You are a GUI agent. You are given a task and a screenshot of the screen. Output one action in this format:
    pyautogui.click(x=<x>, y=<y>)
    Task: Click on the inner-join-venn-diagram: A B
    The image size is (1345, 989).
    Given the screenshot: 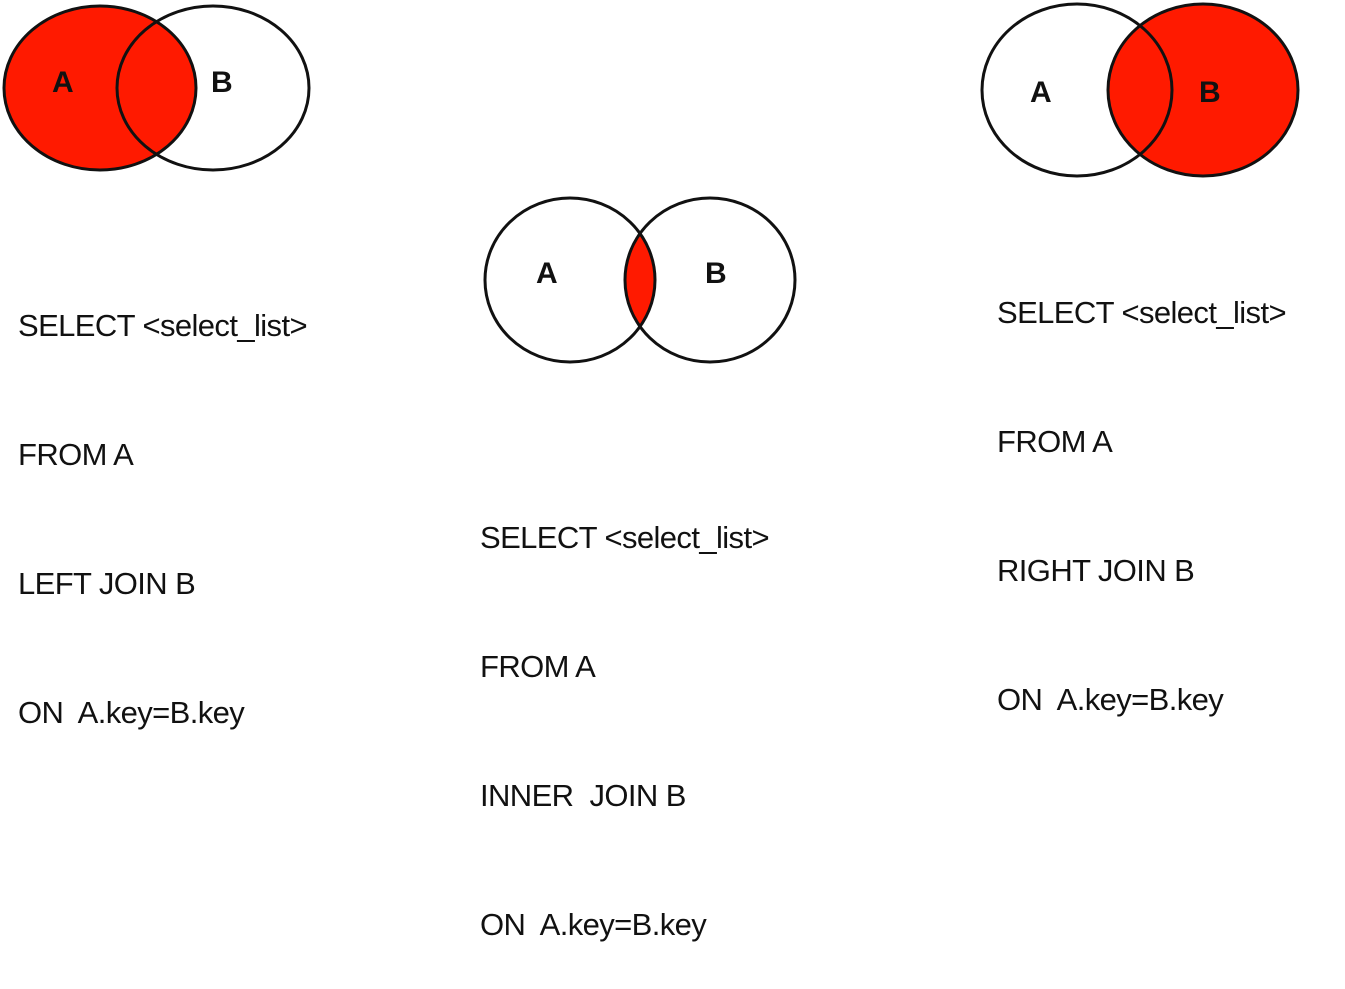 What is the action you would take?
    pyautogui.click(x=640, y=280)
    